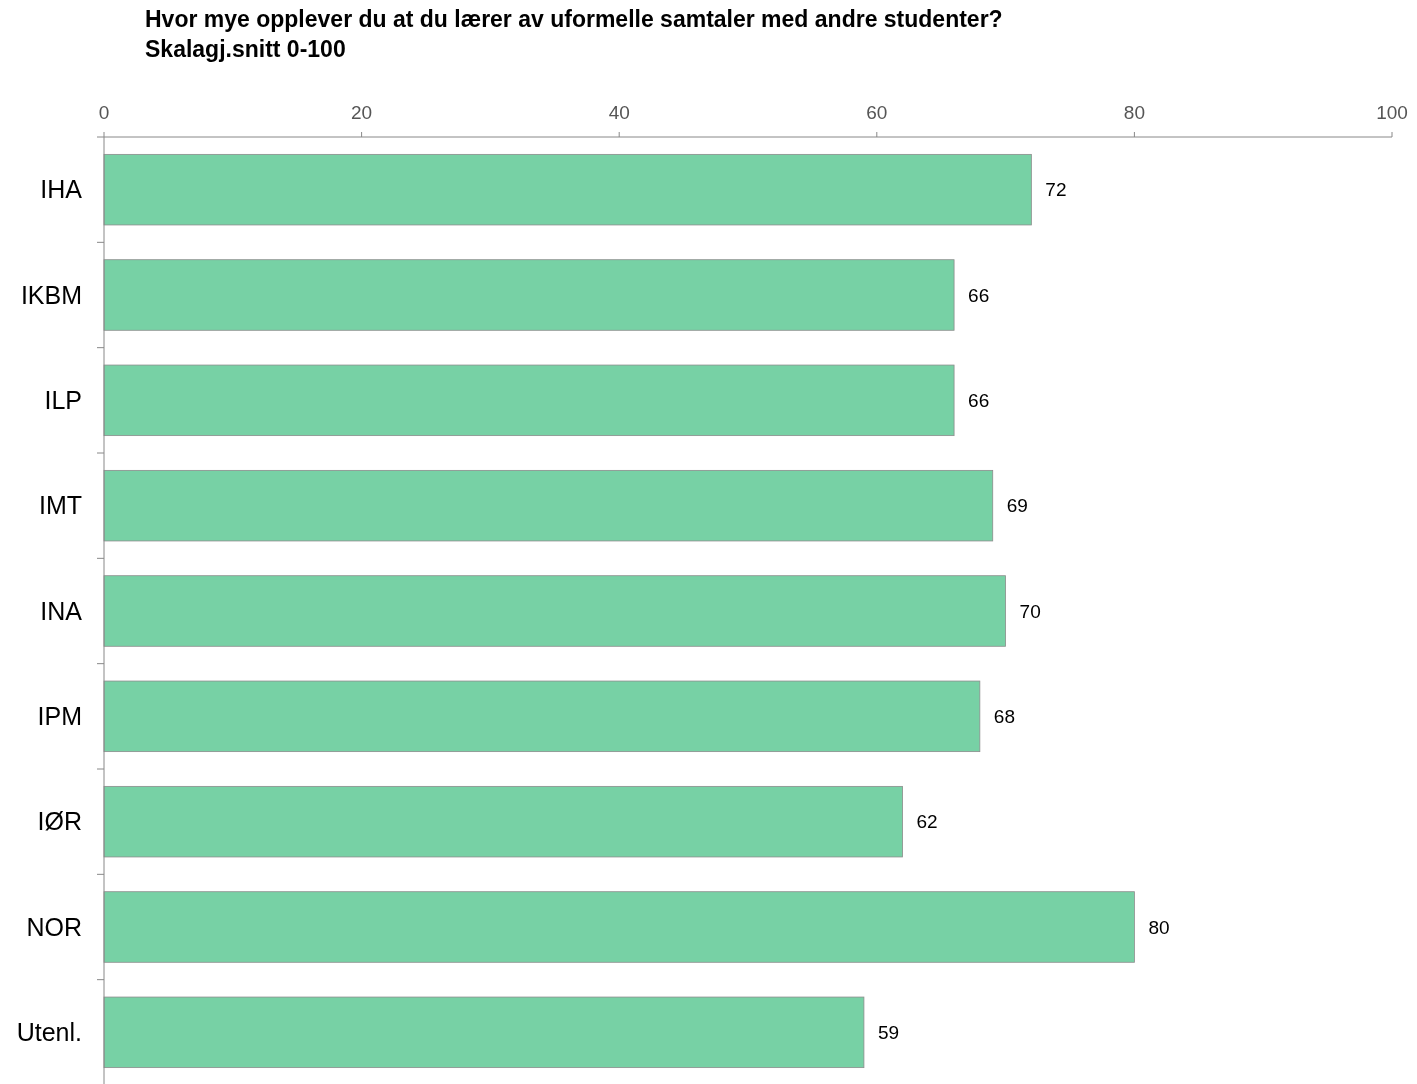 The image size is (1417, 1084). Describe the element at coordinates (104, 112) in the screenshot. I see `x-tick-label: 0` at that location.